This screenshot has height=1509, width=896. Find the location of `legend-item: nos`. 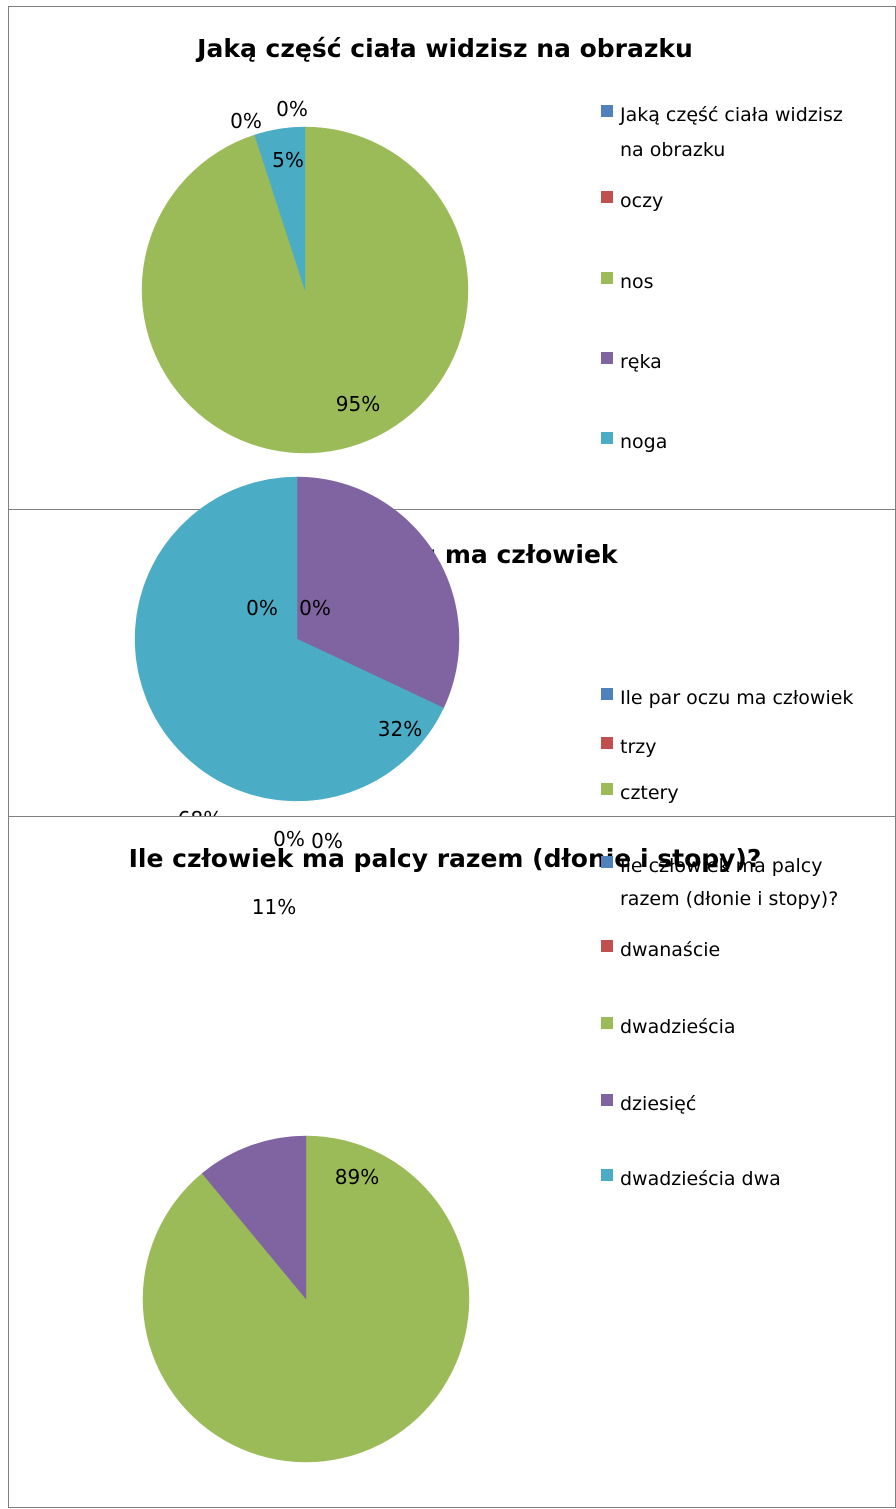

legend-item: nos is located at coordinates (627, 282).